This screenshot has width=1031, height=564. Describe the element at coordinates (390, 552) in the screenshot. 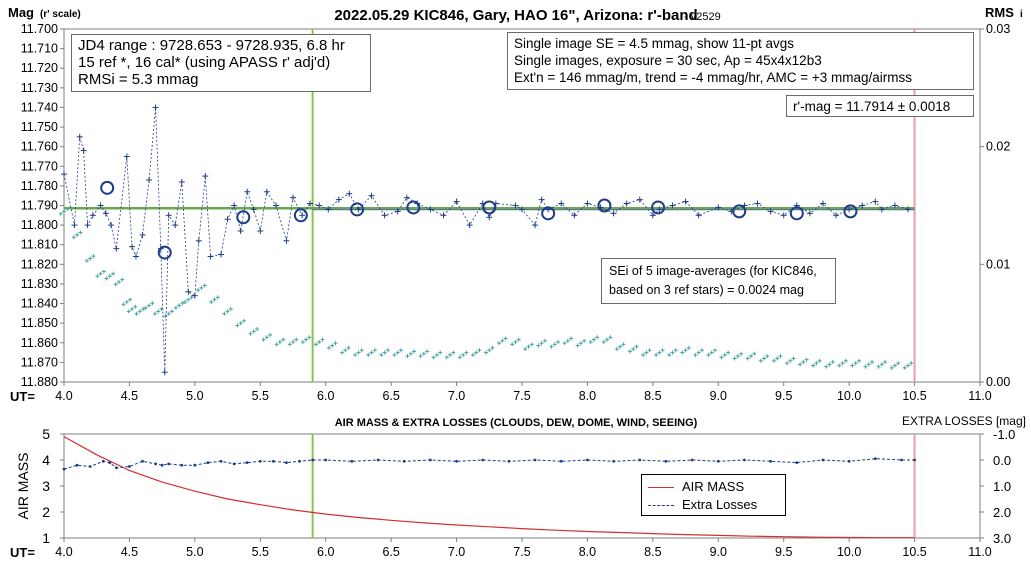

I see `bottom-x-tick-label: 6.5` at that location.